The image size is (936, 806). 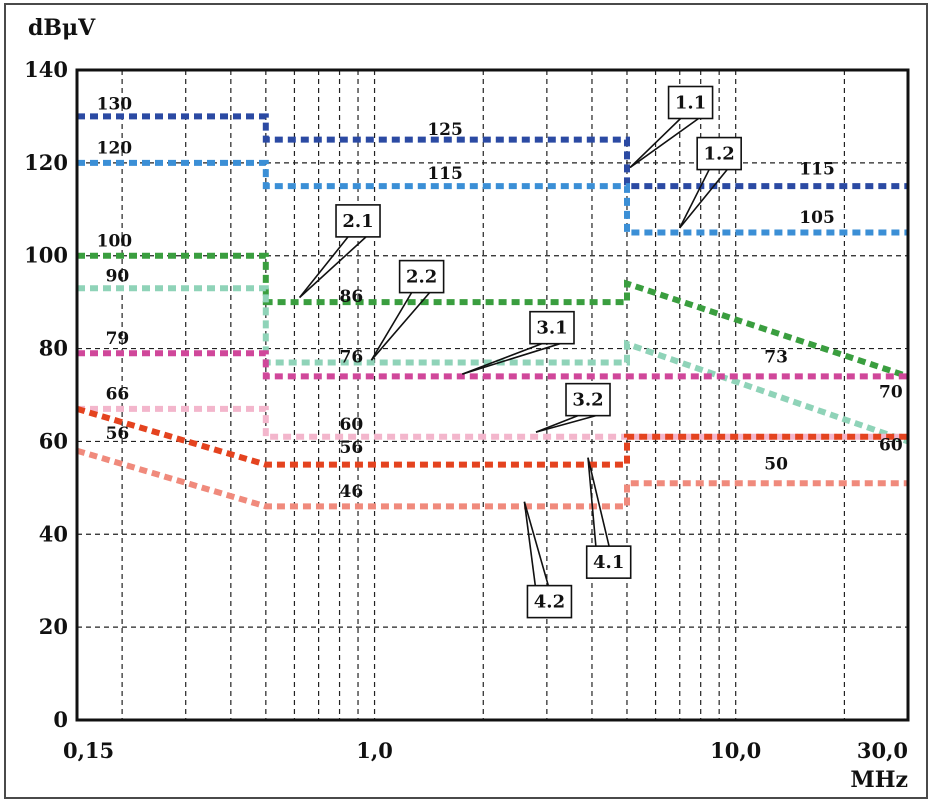 What do you see at coordinates (882, 750) in the screenshot?
I see `x-tick-label: 30,0` at bounding box center [882, 750].